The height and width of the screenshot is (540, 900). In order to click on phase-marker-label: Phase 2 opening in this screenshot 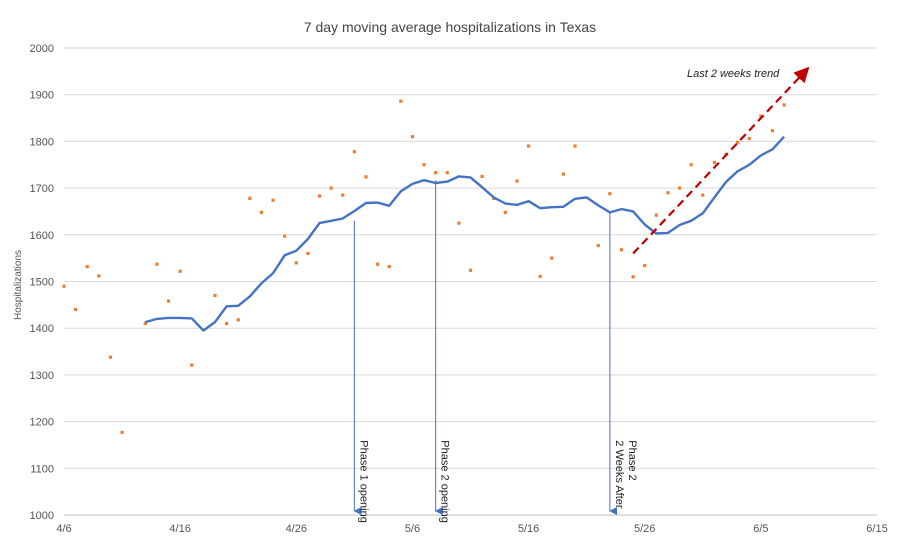, I will do `click(445, 481)`.